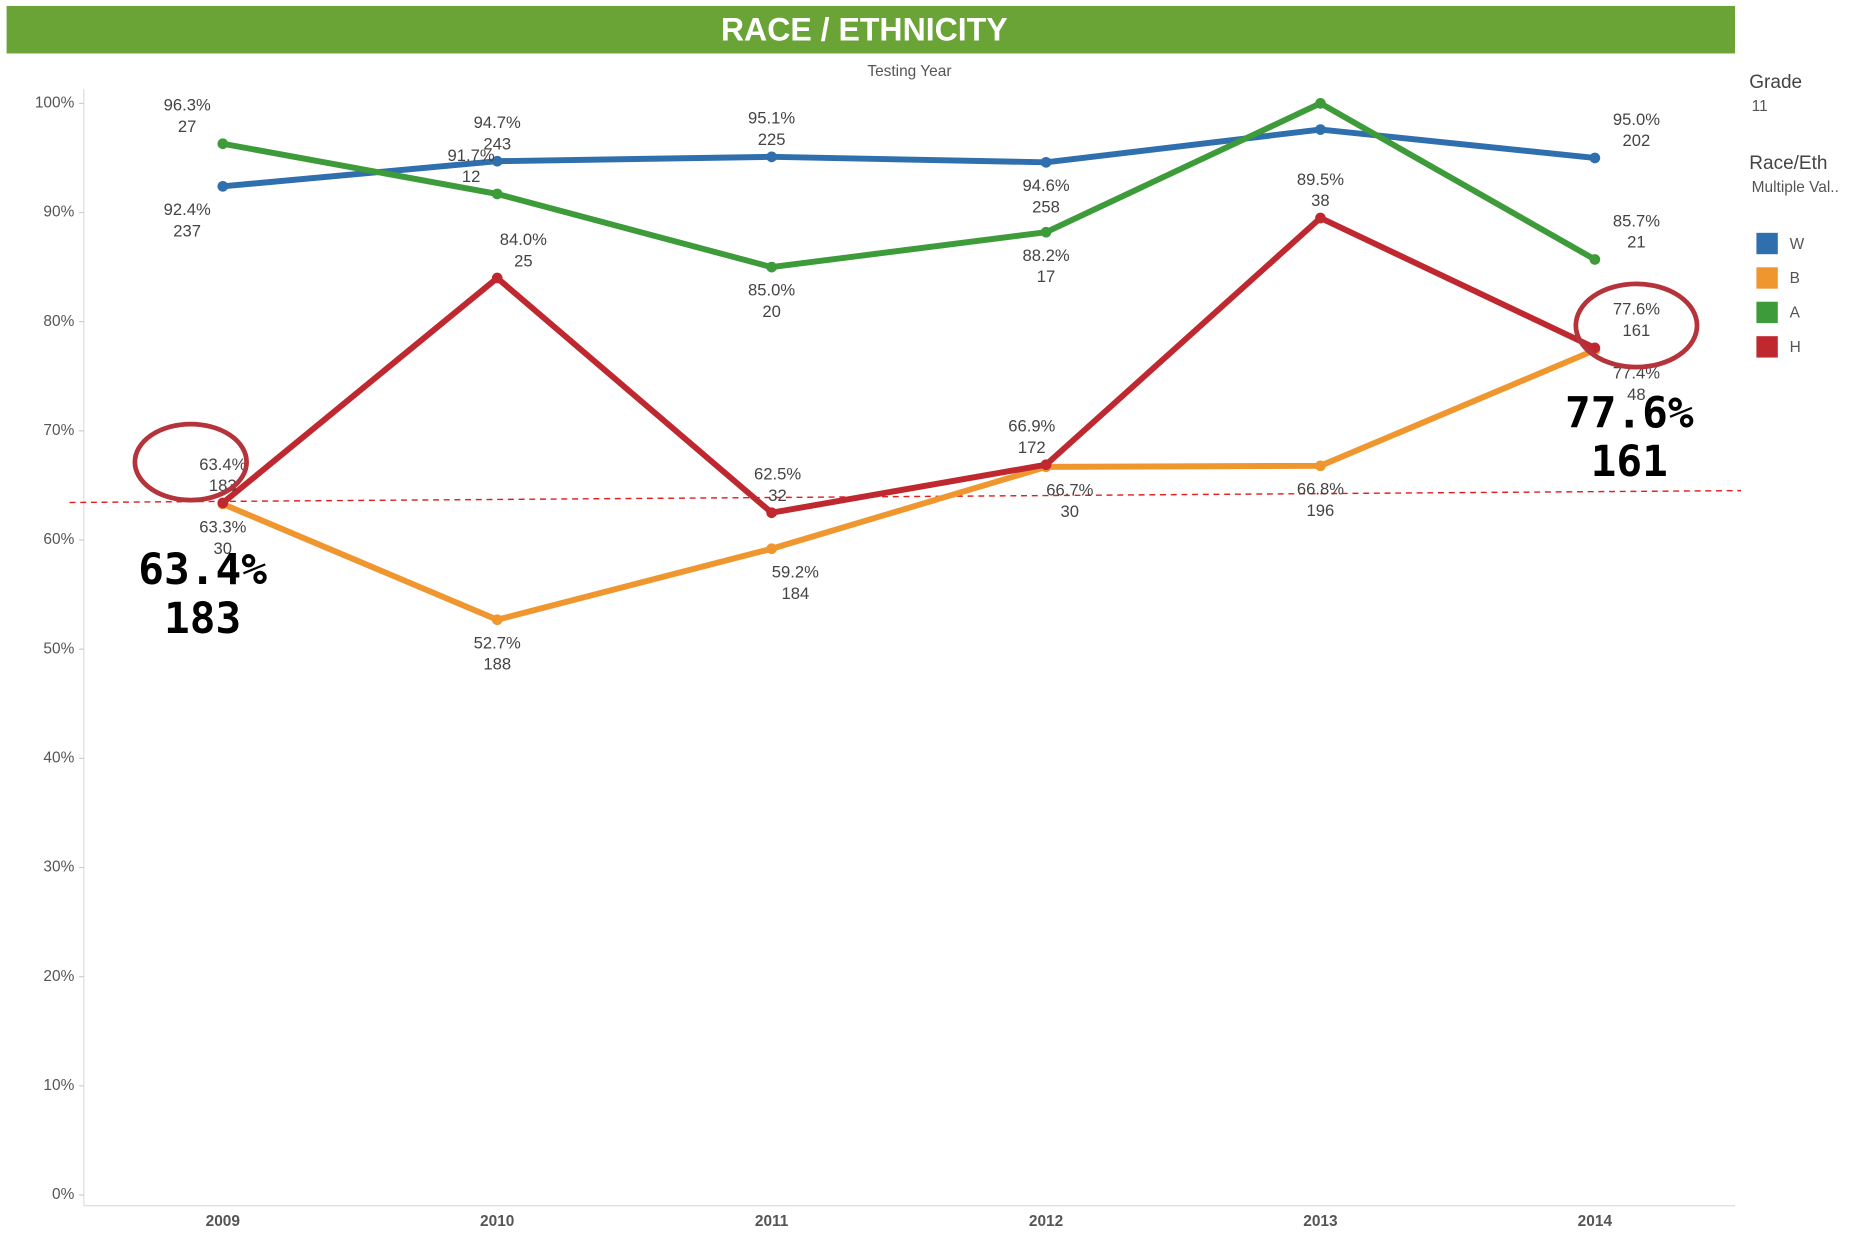 Image resolution: width=1864 pixels, height=1239 pixels. What do you see at coordinates (58, 976) in the screenshot?
I see `y-tick-label: 20%` at bounding box center [58, 976].